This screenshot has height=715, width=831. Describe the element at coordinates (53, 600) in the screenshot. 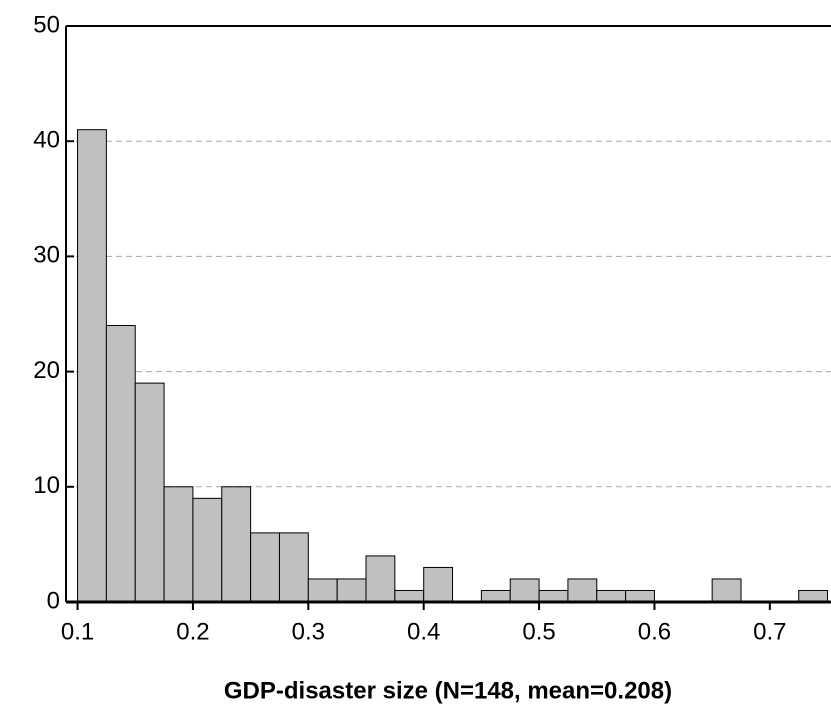

I see `y-tick-label: 0` at that location.